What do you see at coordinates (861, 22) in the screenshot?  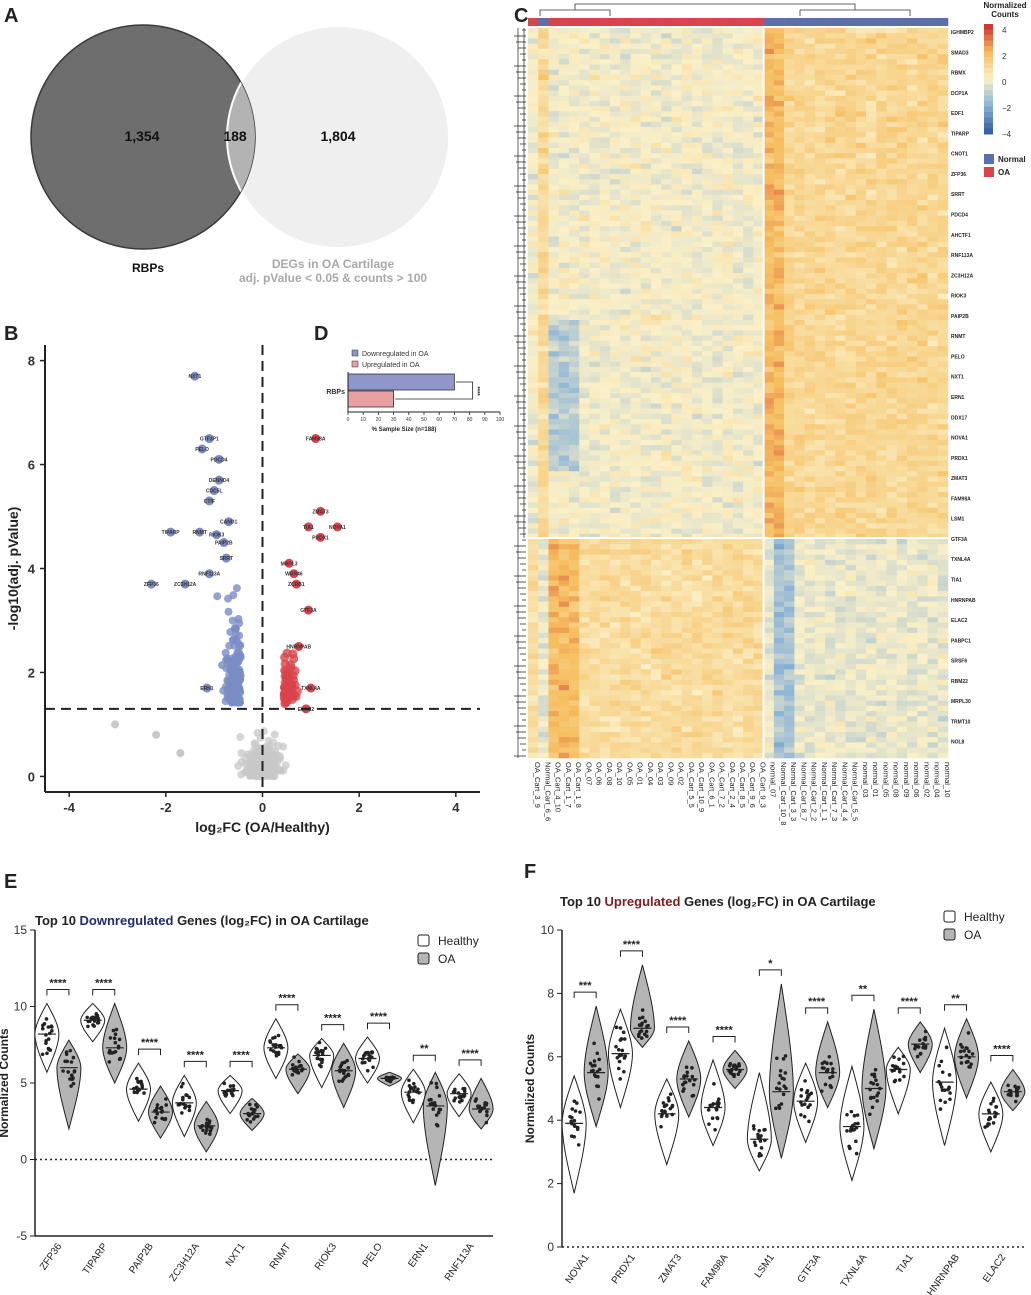 I see `heatmap-group-cell` at bounding box center [861, 22].